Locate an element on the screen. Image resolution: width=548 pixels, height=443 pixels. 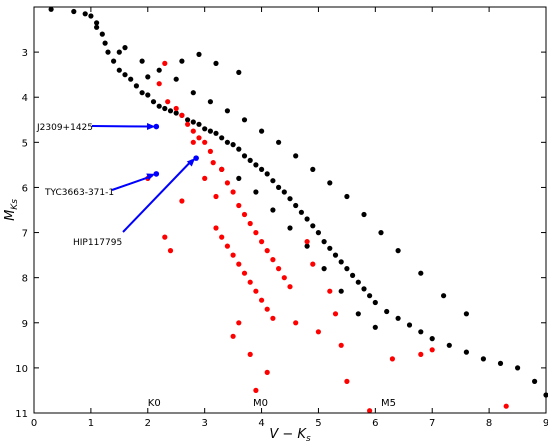
x-tick-label: 9 is located at coordinates (545, 423).